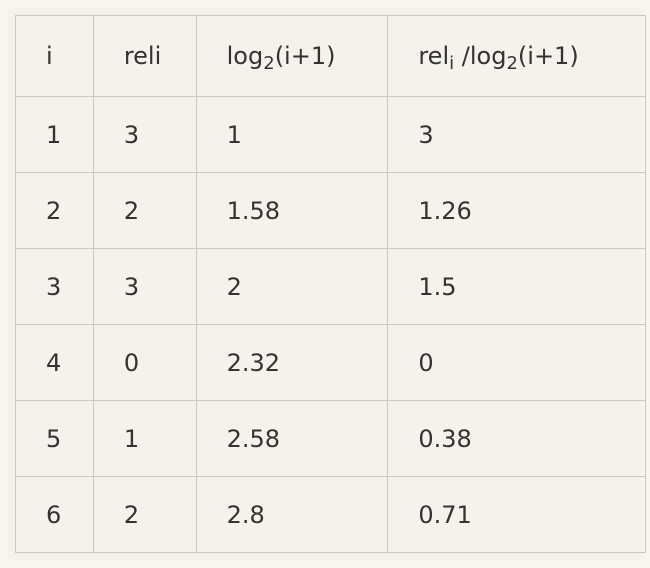 The image size is (650, 568). What do you see at coordinates (516, 438) in the screenshot?
I see `table-cell: 0.38` at bounding box center [516, 438].